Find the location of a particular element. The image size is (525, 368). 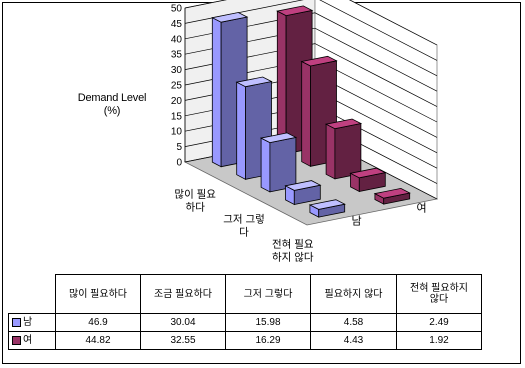

table-header: 필요하지 않다 is located at coordinates (353, 294).